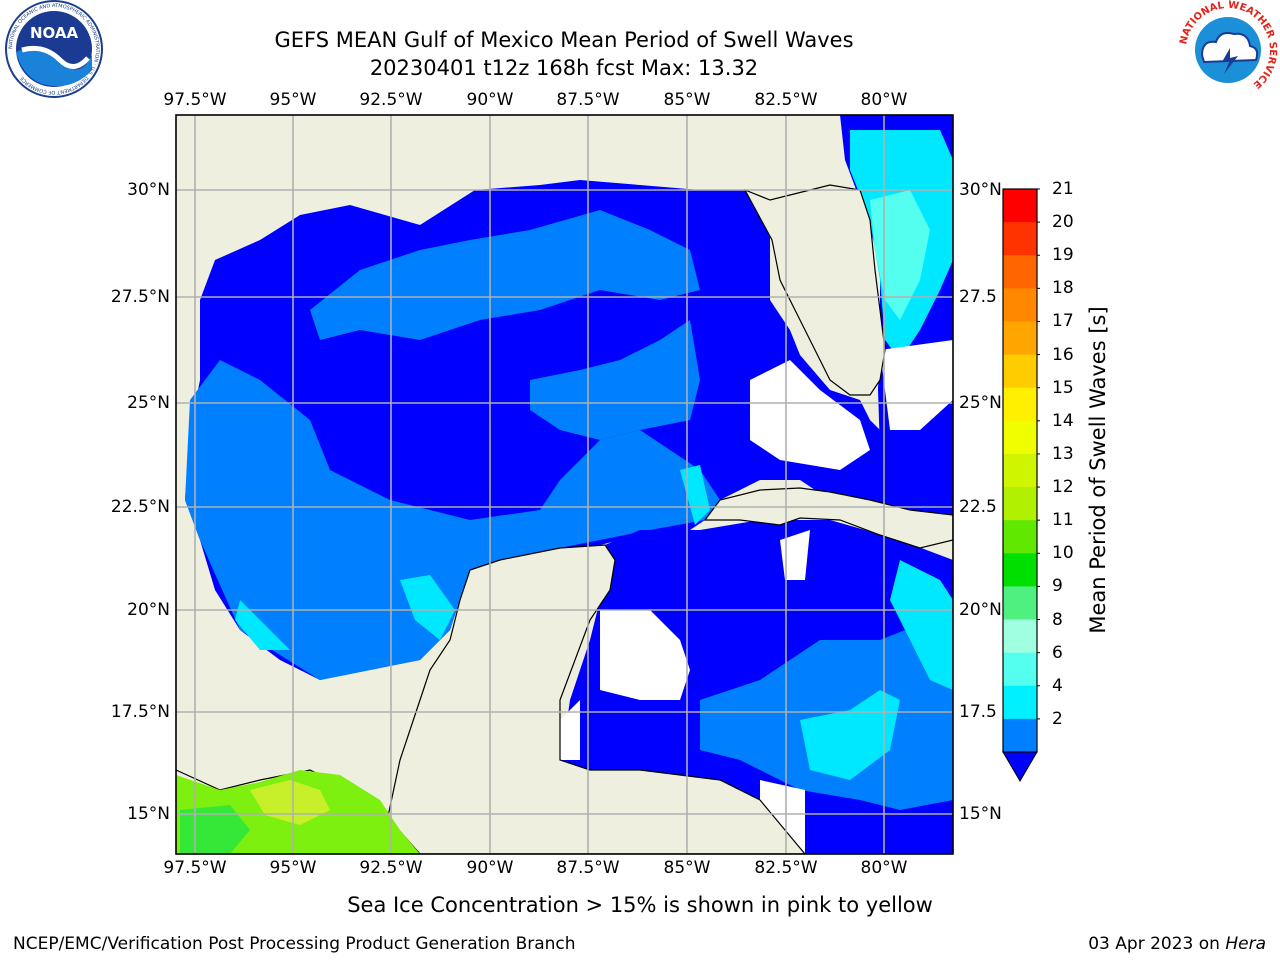 This screenshot has width=1280, height=960. What do you see at coordinates (814, 290) in the screenshot?
I see `florida-landmass` at bounding box center [814, 290].